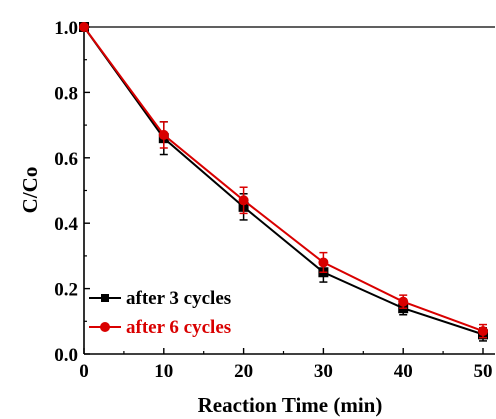 Image resolution: width=496 pixels, height=419 pixels. I want to click on legend-label: after 6 cycles, so click(178, 327).